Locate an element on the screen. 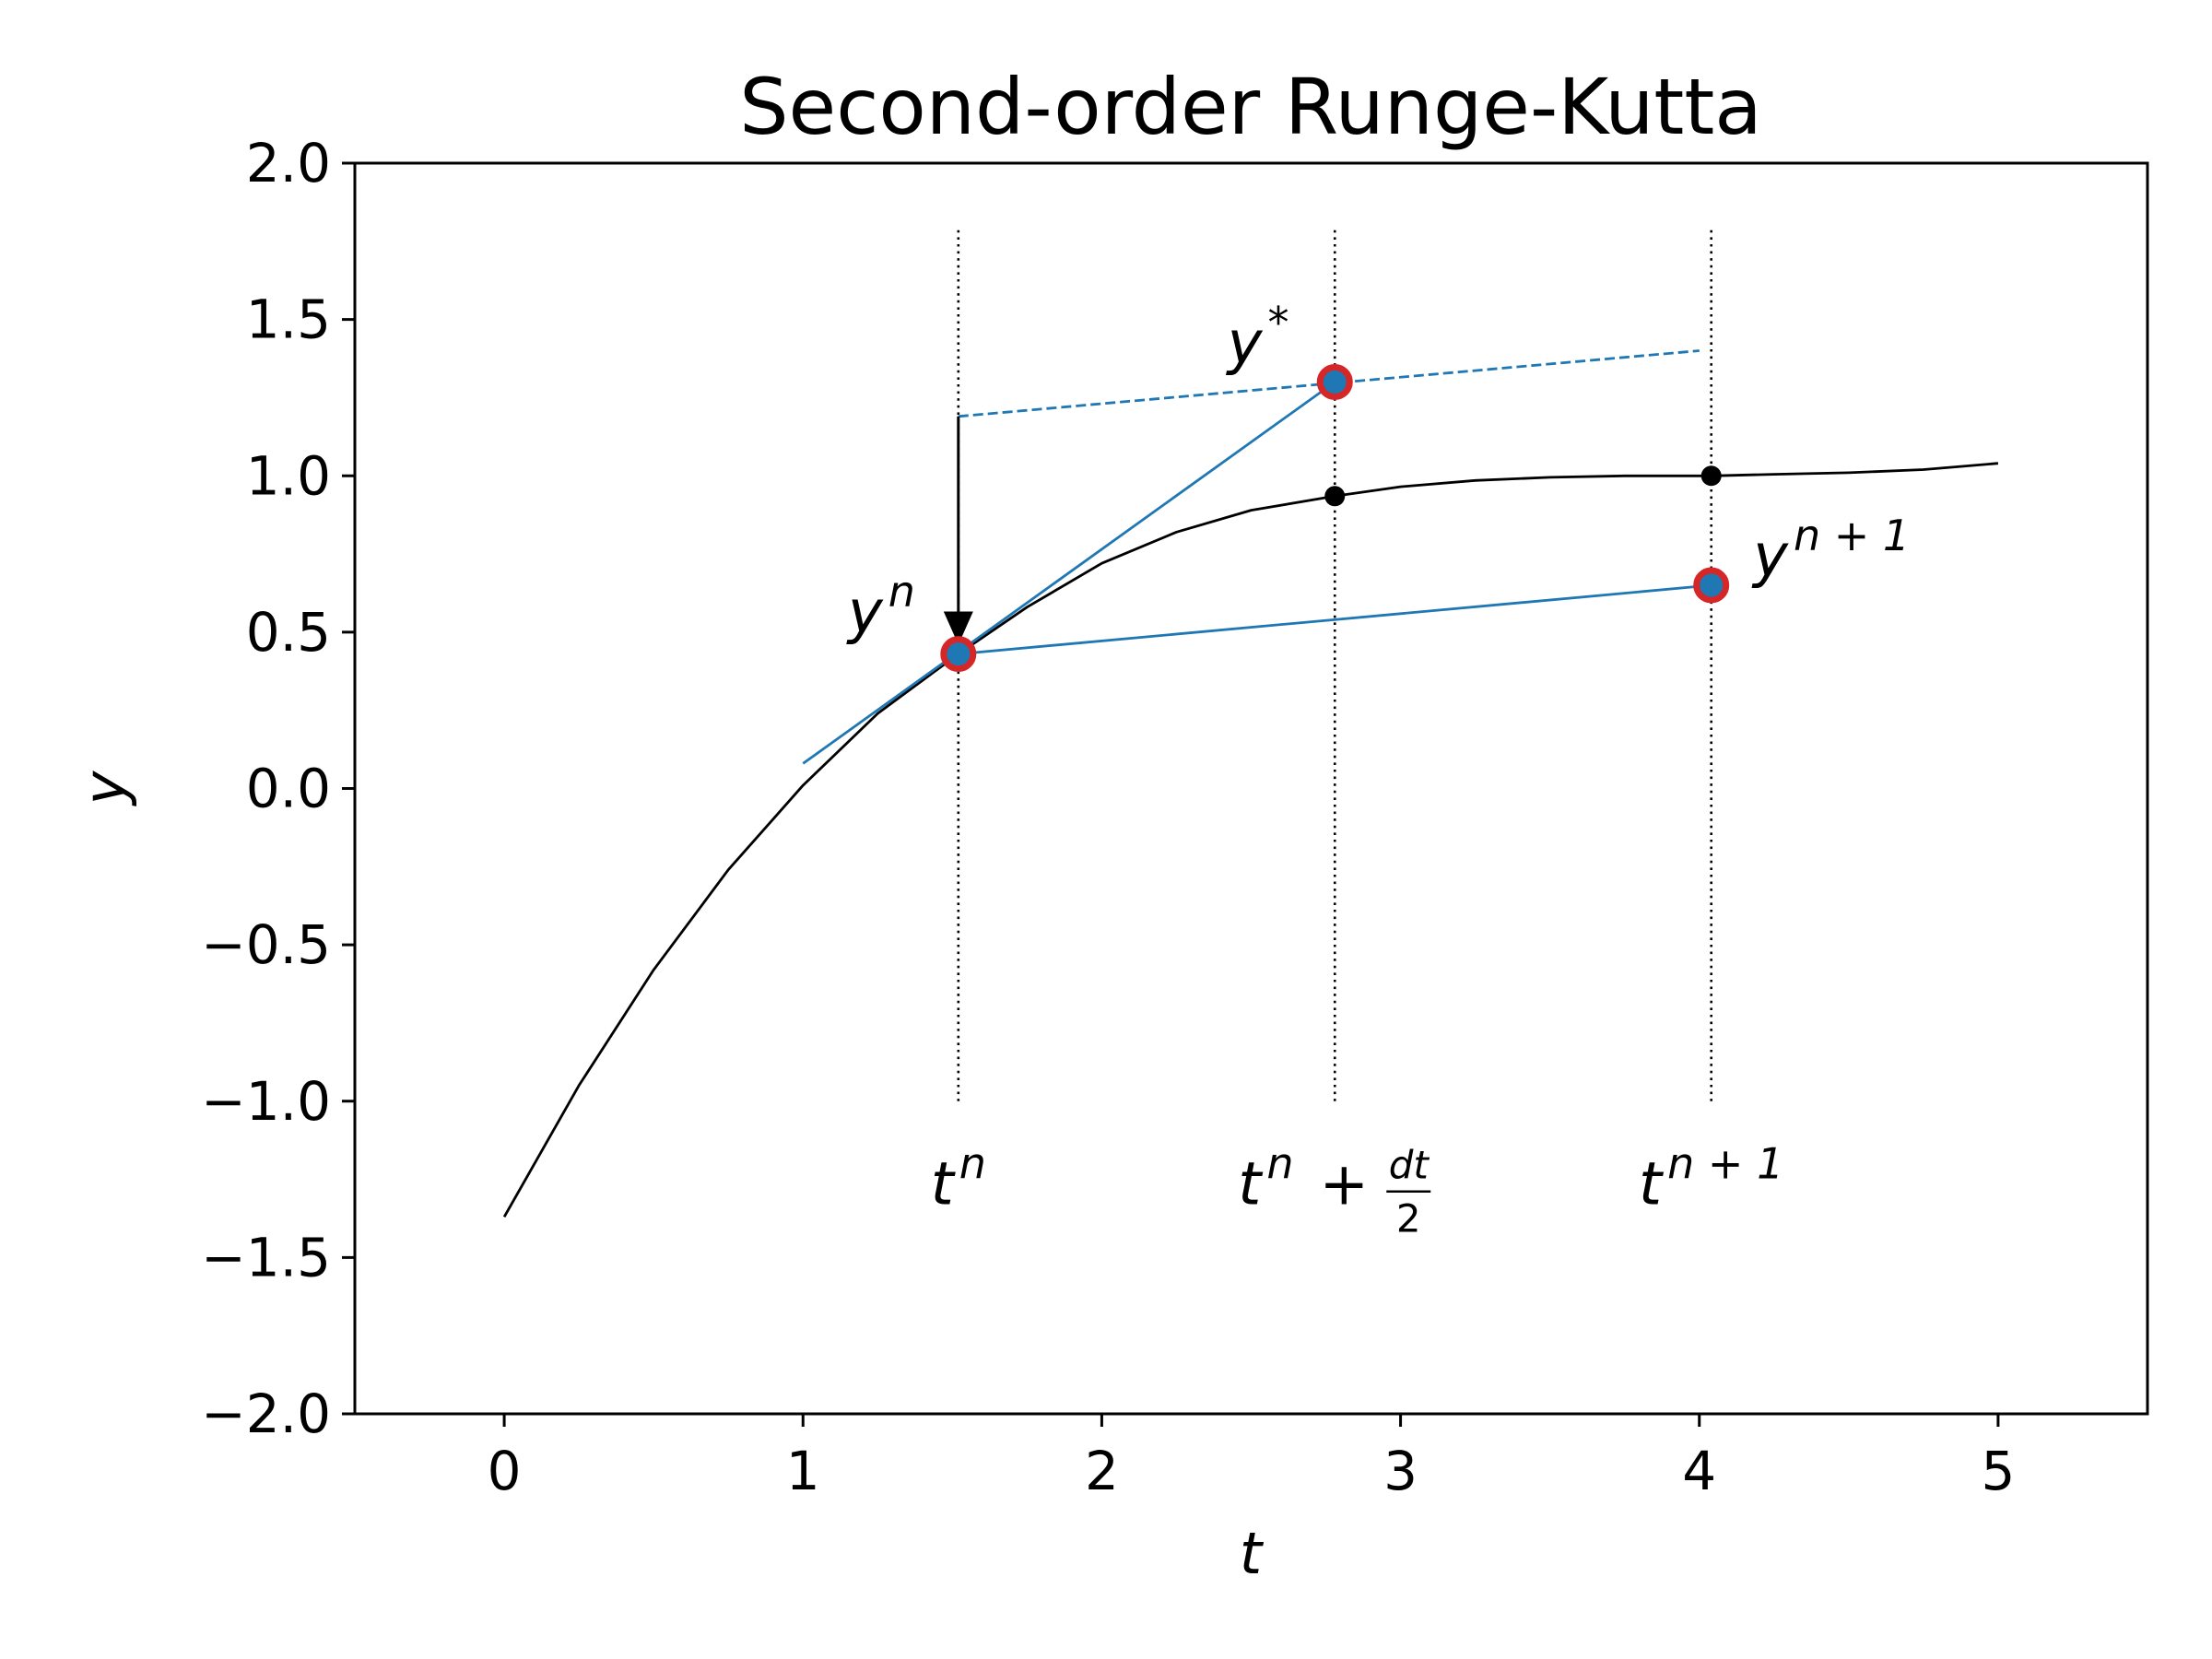 The height and width of the screenshot is (1659, 2212). y-tick-label-8: 2.0 is located at coordinates (288, 163).